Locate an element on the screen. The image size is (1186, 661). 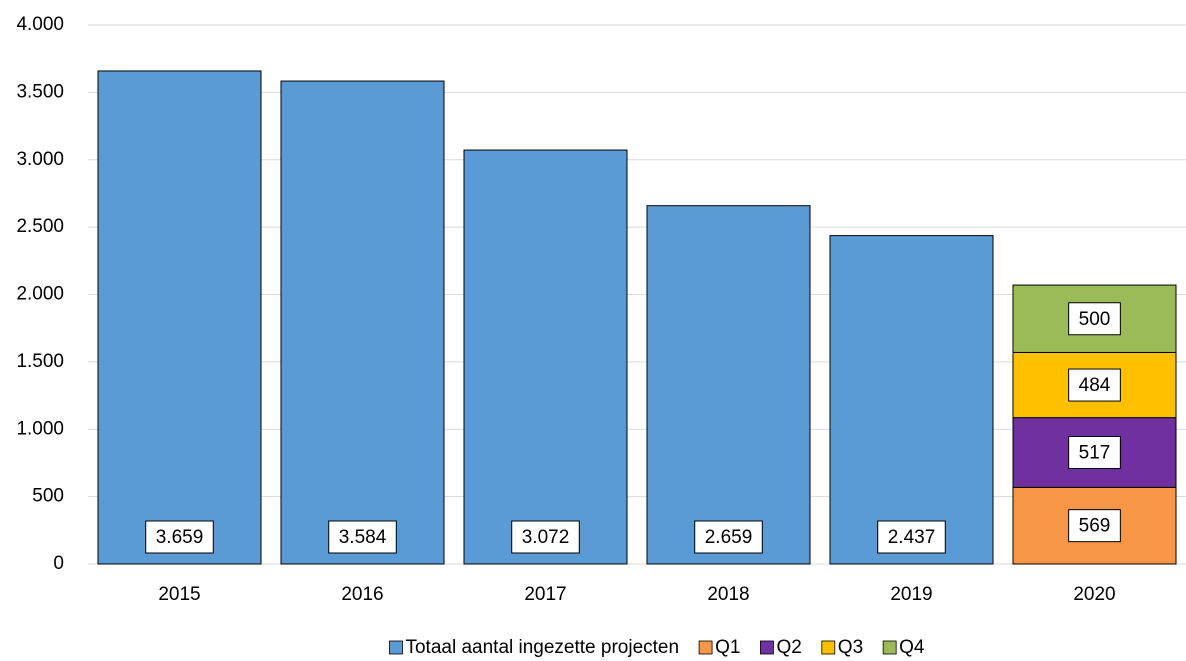
data-label: 500 is located at coordinates (1094, 319).